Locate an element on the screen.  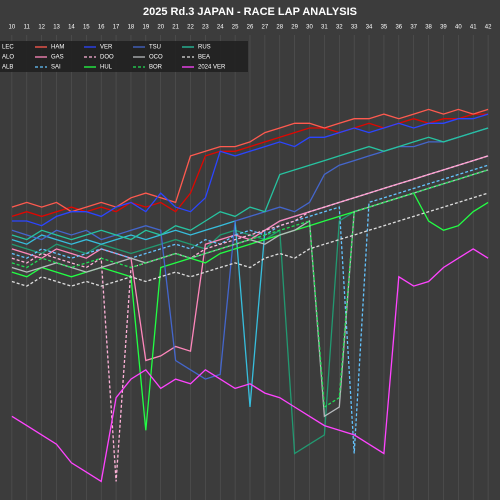
x-tick-label: 19 is located at coordinates (145, 28).